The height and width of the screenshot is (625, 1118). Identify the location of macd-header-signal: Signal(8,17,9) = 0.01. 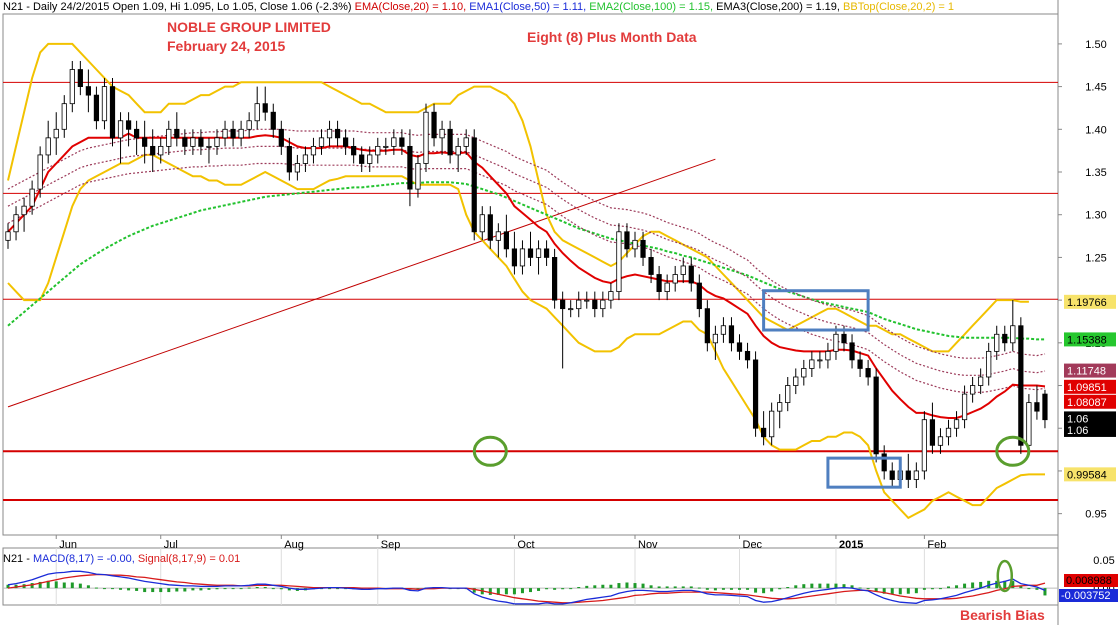
(189, 559).